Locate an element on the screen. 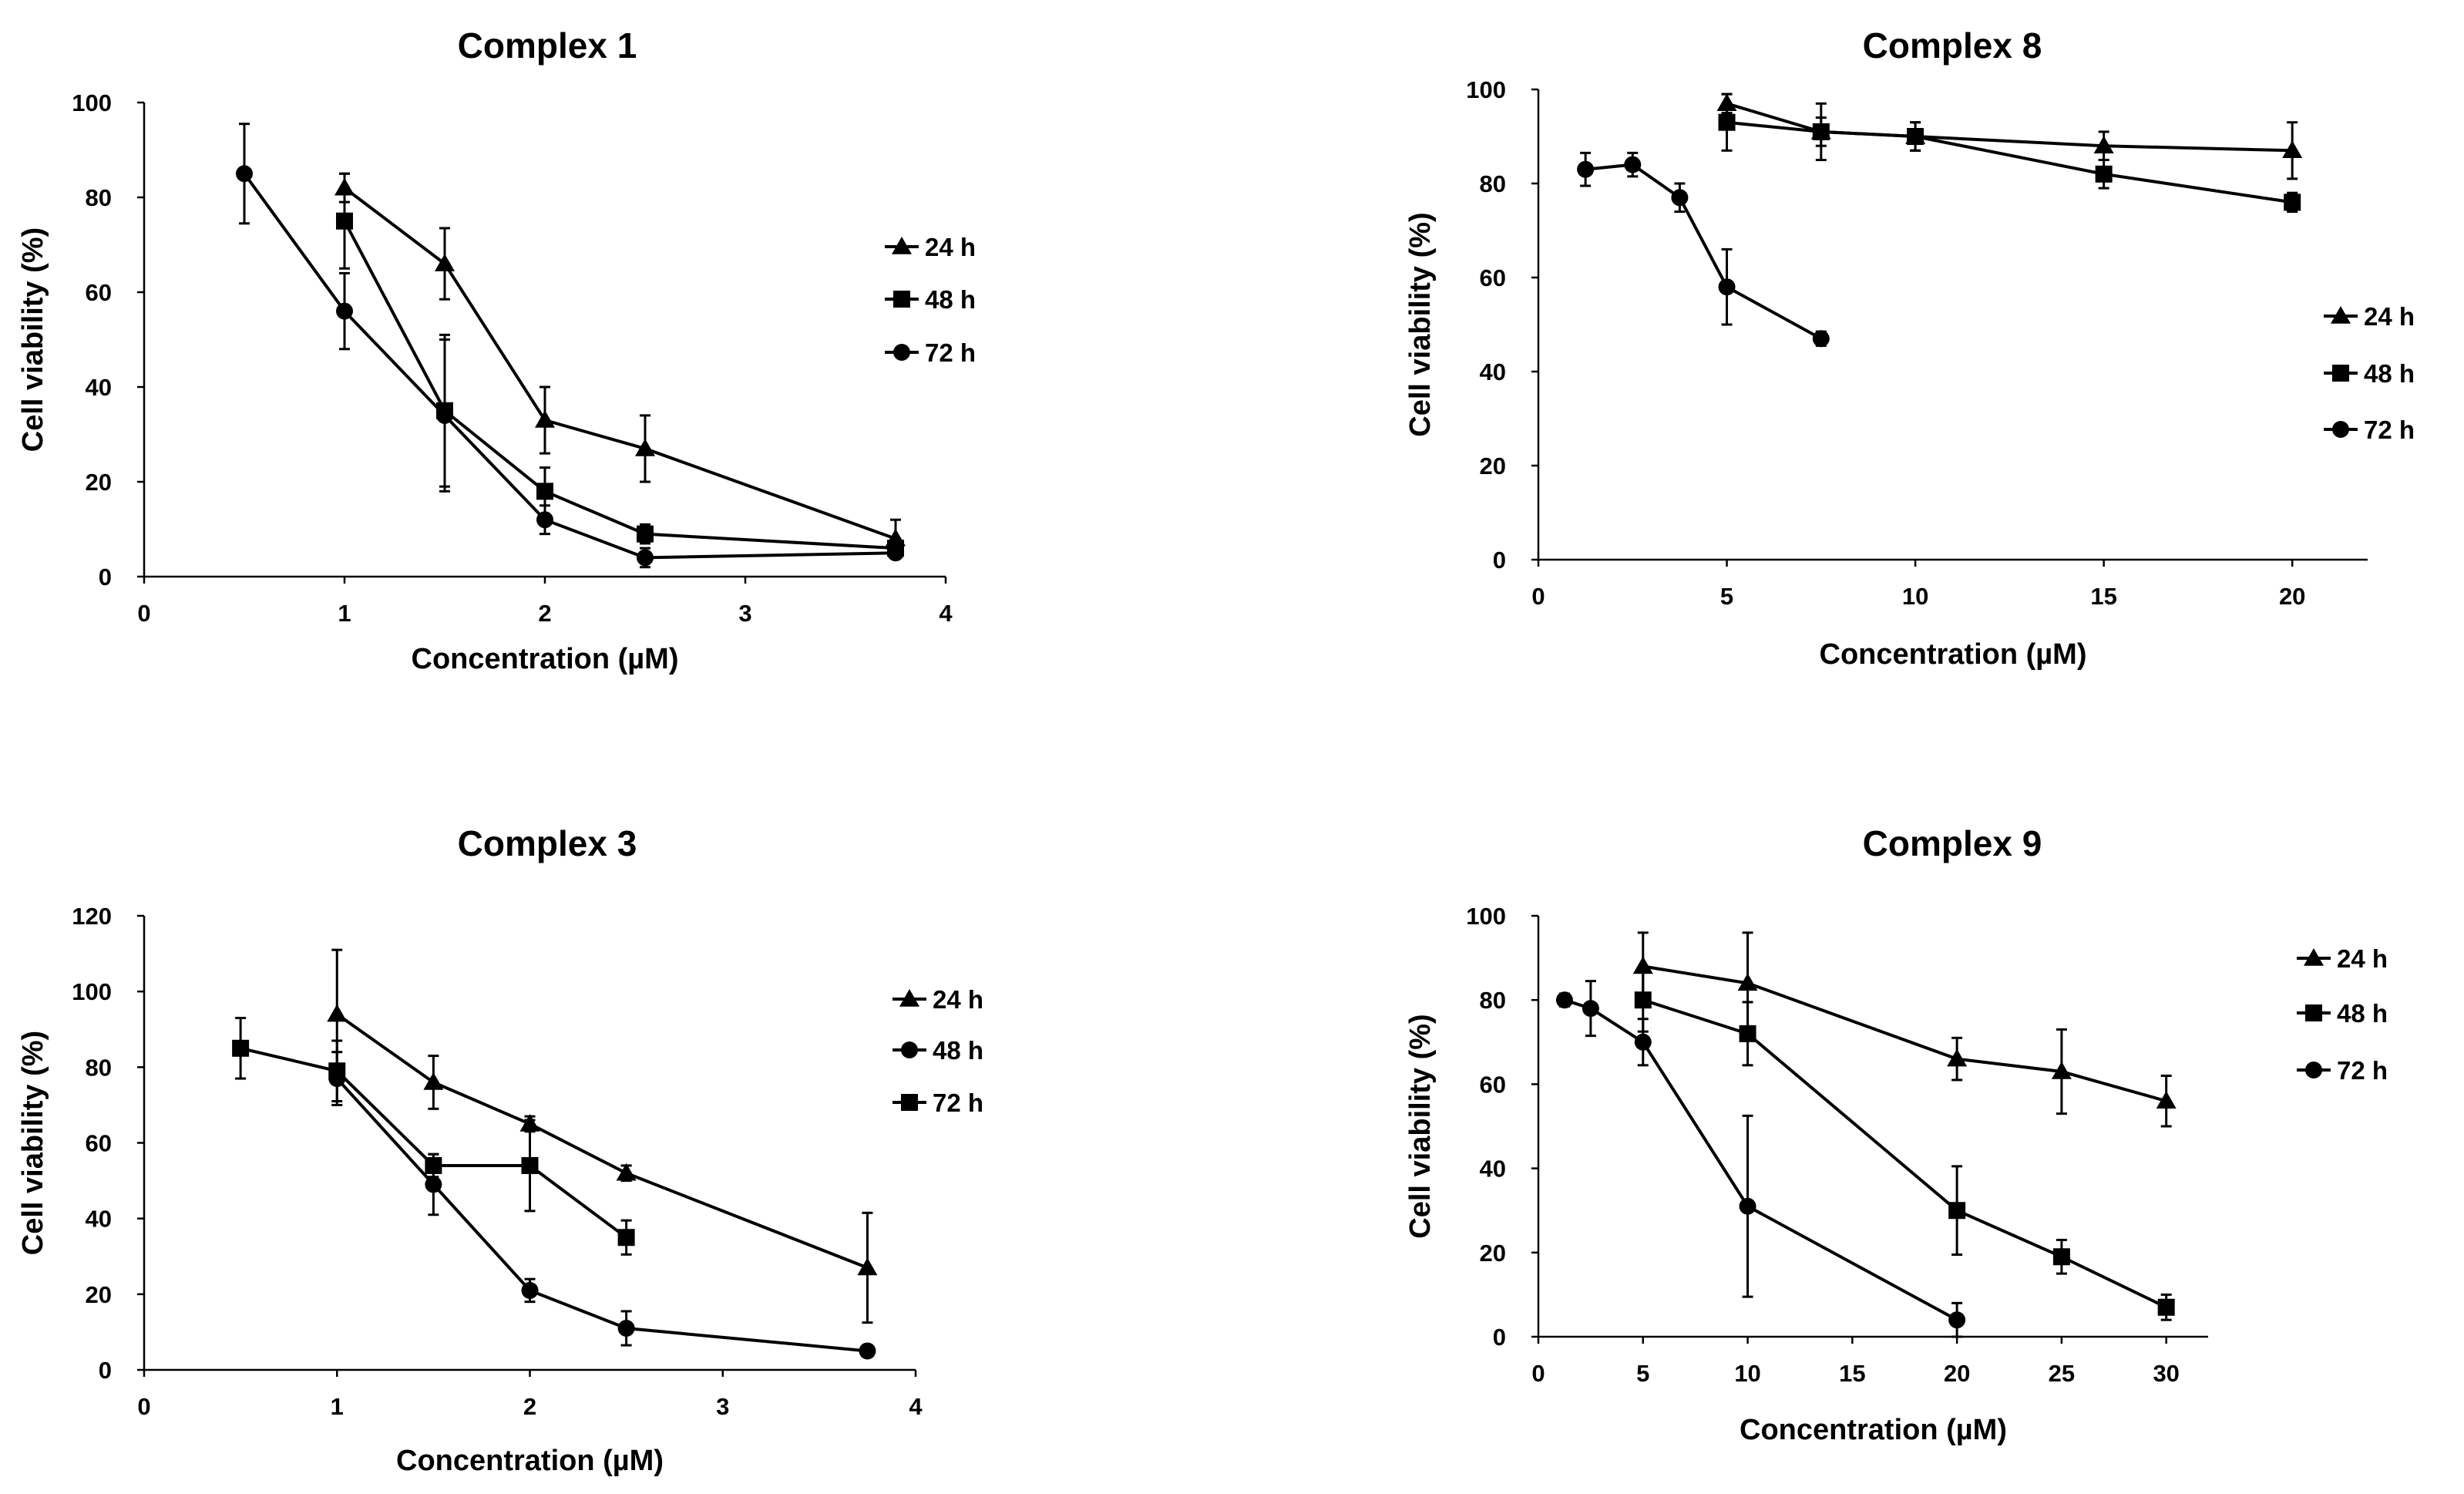  x-tick-label: 20 is located at coordinates (2292, 596).